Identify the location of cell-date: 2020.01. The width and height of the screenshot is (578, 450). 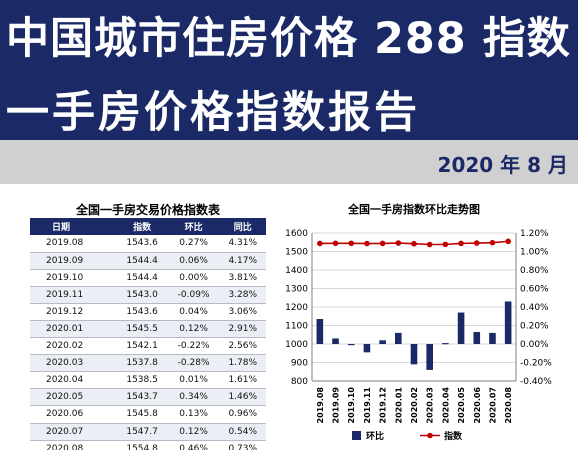
(73, 329).